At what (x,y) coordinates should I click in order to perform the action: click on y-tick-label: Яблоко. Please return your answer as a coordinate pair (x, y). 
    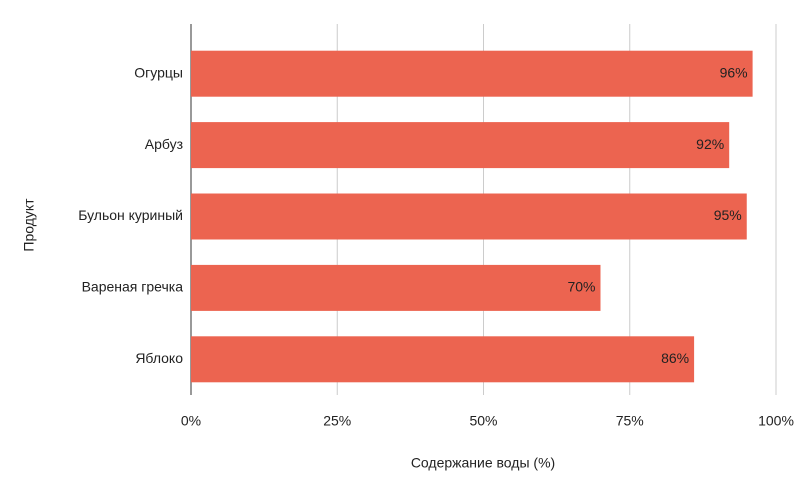
    Looking at the image, I should click on (159, 358).